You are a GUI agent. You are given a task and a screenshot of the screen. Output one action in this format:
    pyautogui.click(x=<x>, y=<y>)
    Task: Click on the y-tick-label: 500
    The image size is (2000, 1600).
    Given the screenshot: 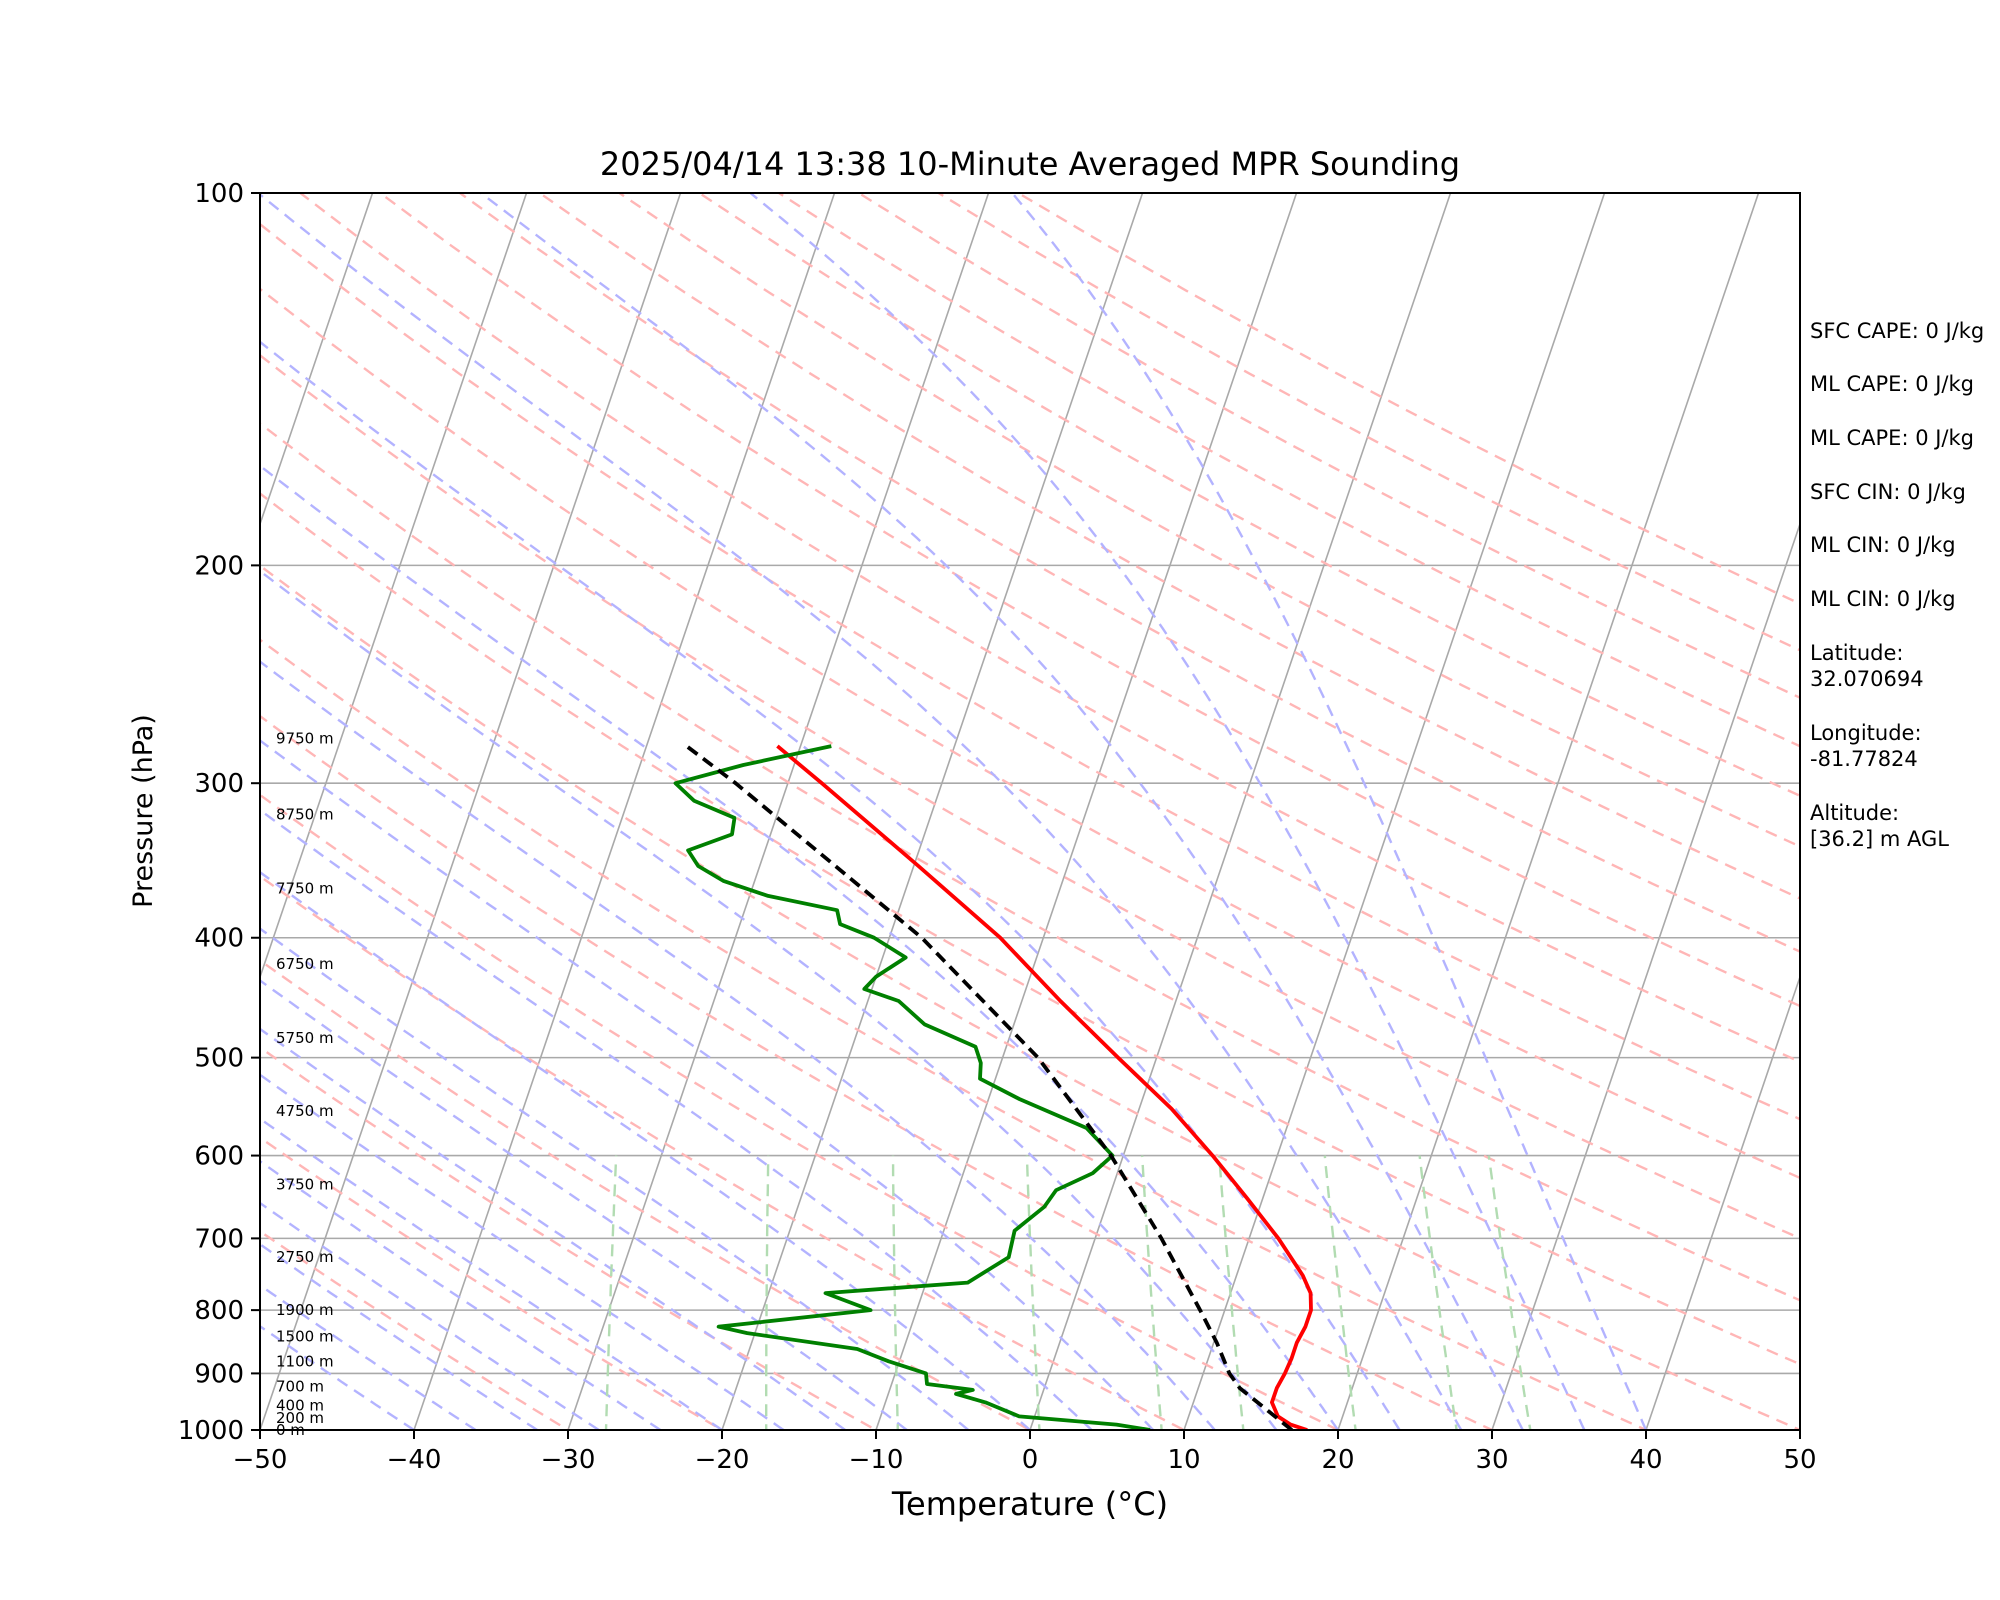 What is the action you would take?
    pyautogui.click(x=219, y=1059)
    